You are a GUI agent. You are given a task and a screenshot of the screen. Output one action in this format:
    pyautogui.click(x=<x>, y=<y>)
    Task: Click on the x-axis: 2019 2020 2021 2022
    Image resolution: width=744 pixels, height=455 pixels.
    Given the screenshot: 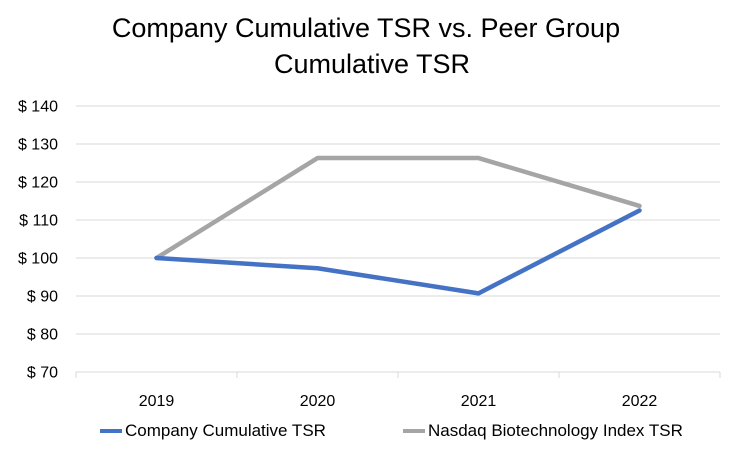 What is the action you would take?
    pyautogui.click(x=398, y=390)
    